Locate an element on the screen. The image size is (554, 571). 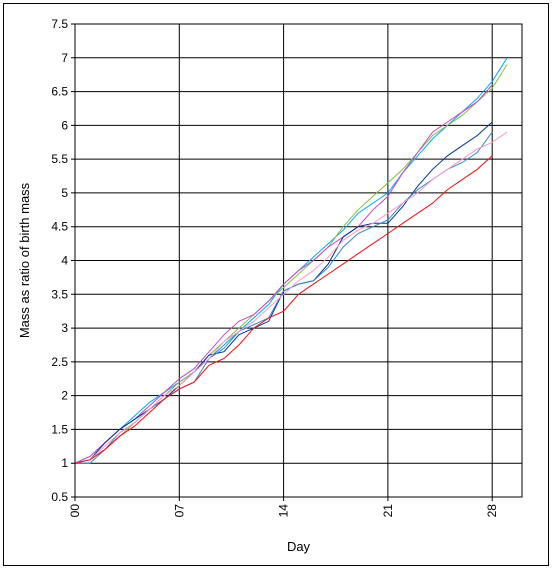
x-tick-label: 21 is located at coordinates (388, 511).